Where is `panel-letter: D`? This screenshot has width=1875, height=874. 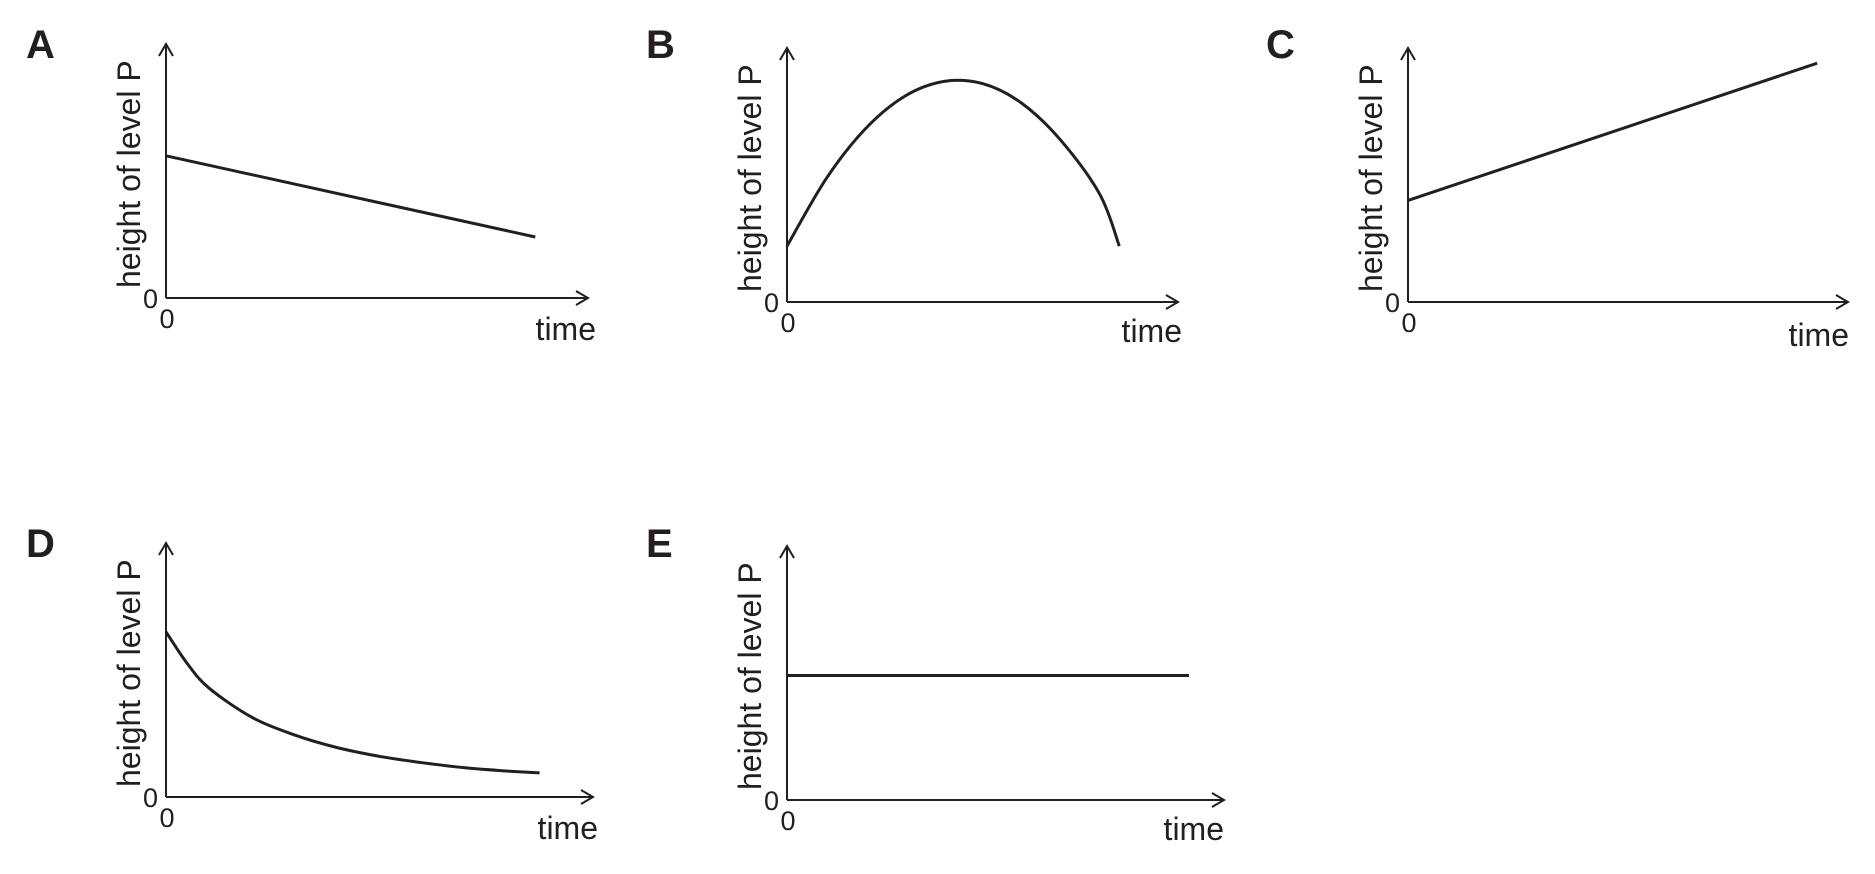
panel-letter: D is located at coordinates (40, 544).